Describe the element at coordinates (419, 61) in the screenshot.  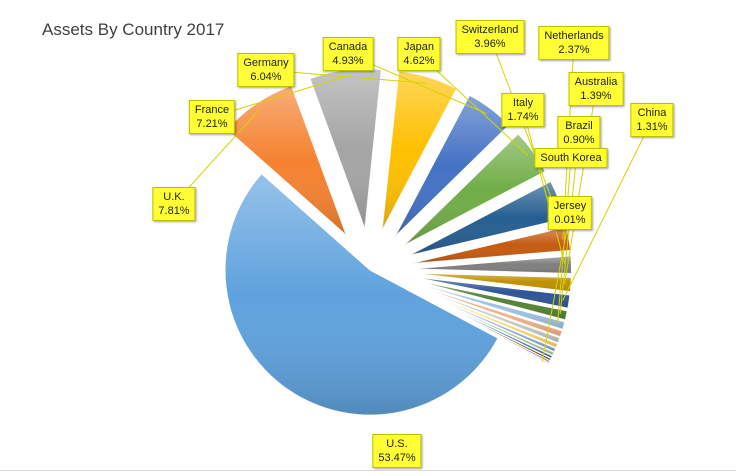
I see `data-label-value: 4.62%` at that location.